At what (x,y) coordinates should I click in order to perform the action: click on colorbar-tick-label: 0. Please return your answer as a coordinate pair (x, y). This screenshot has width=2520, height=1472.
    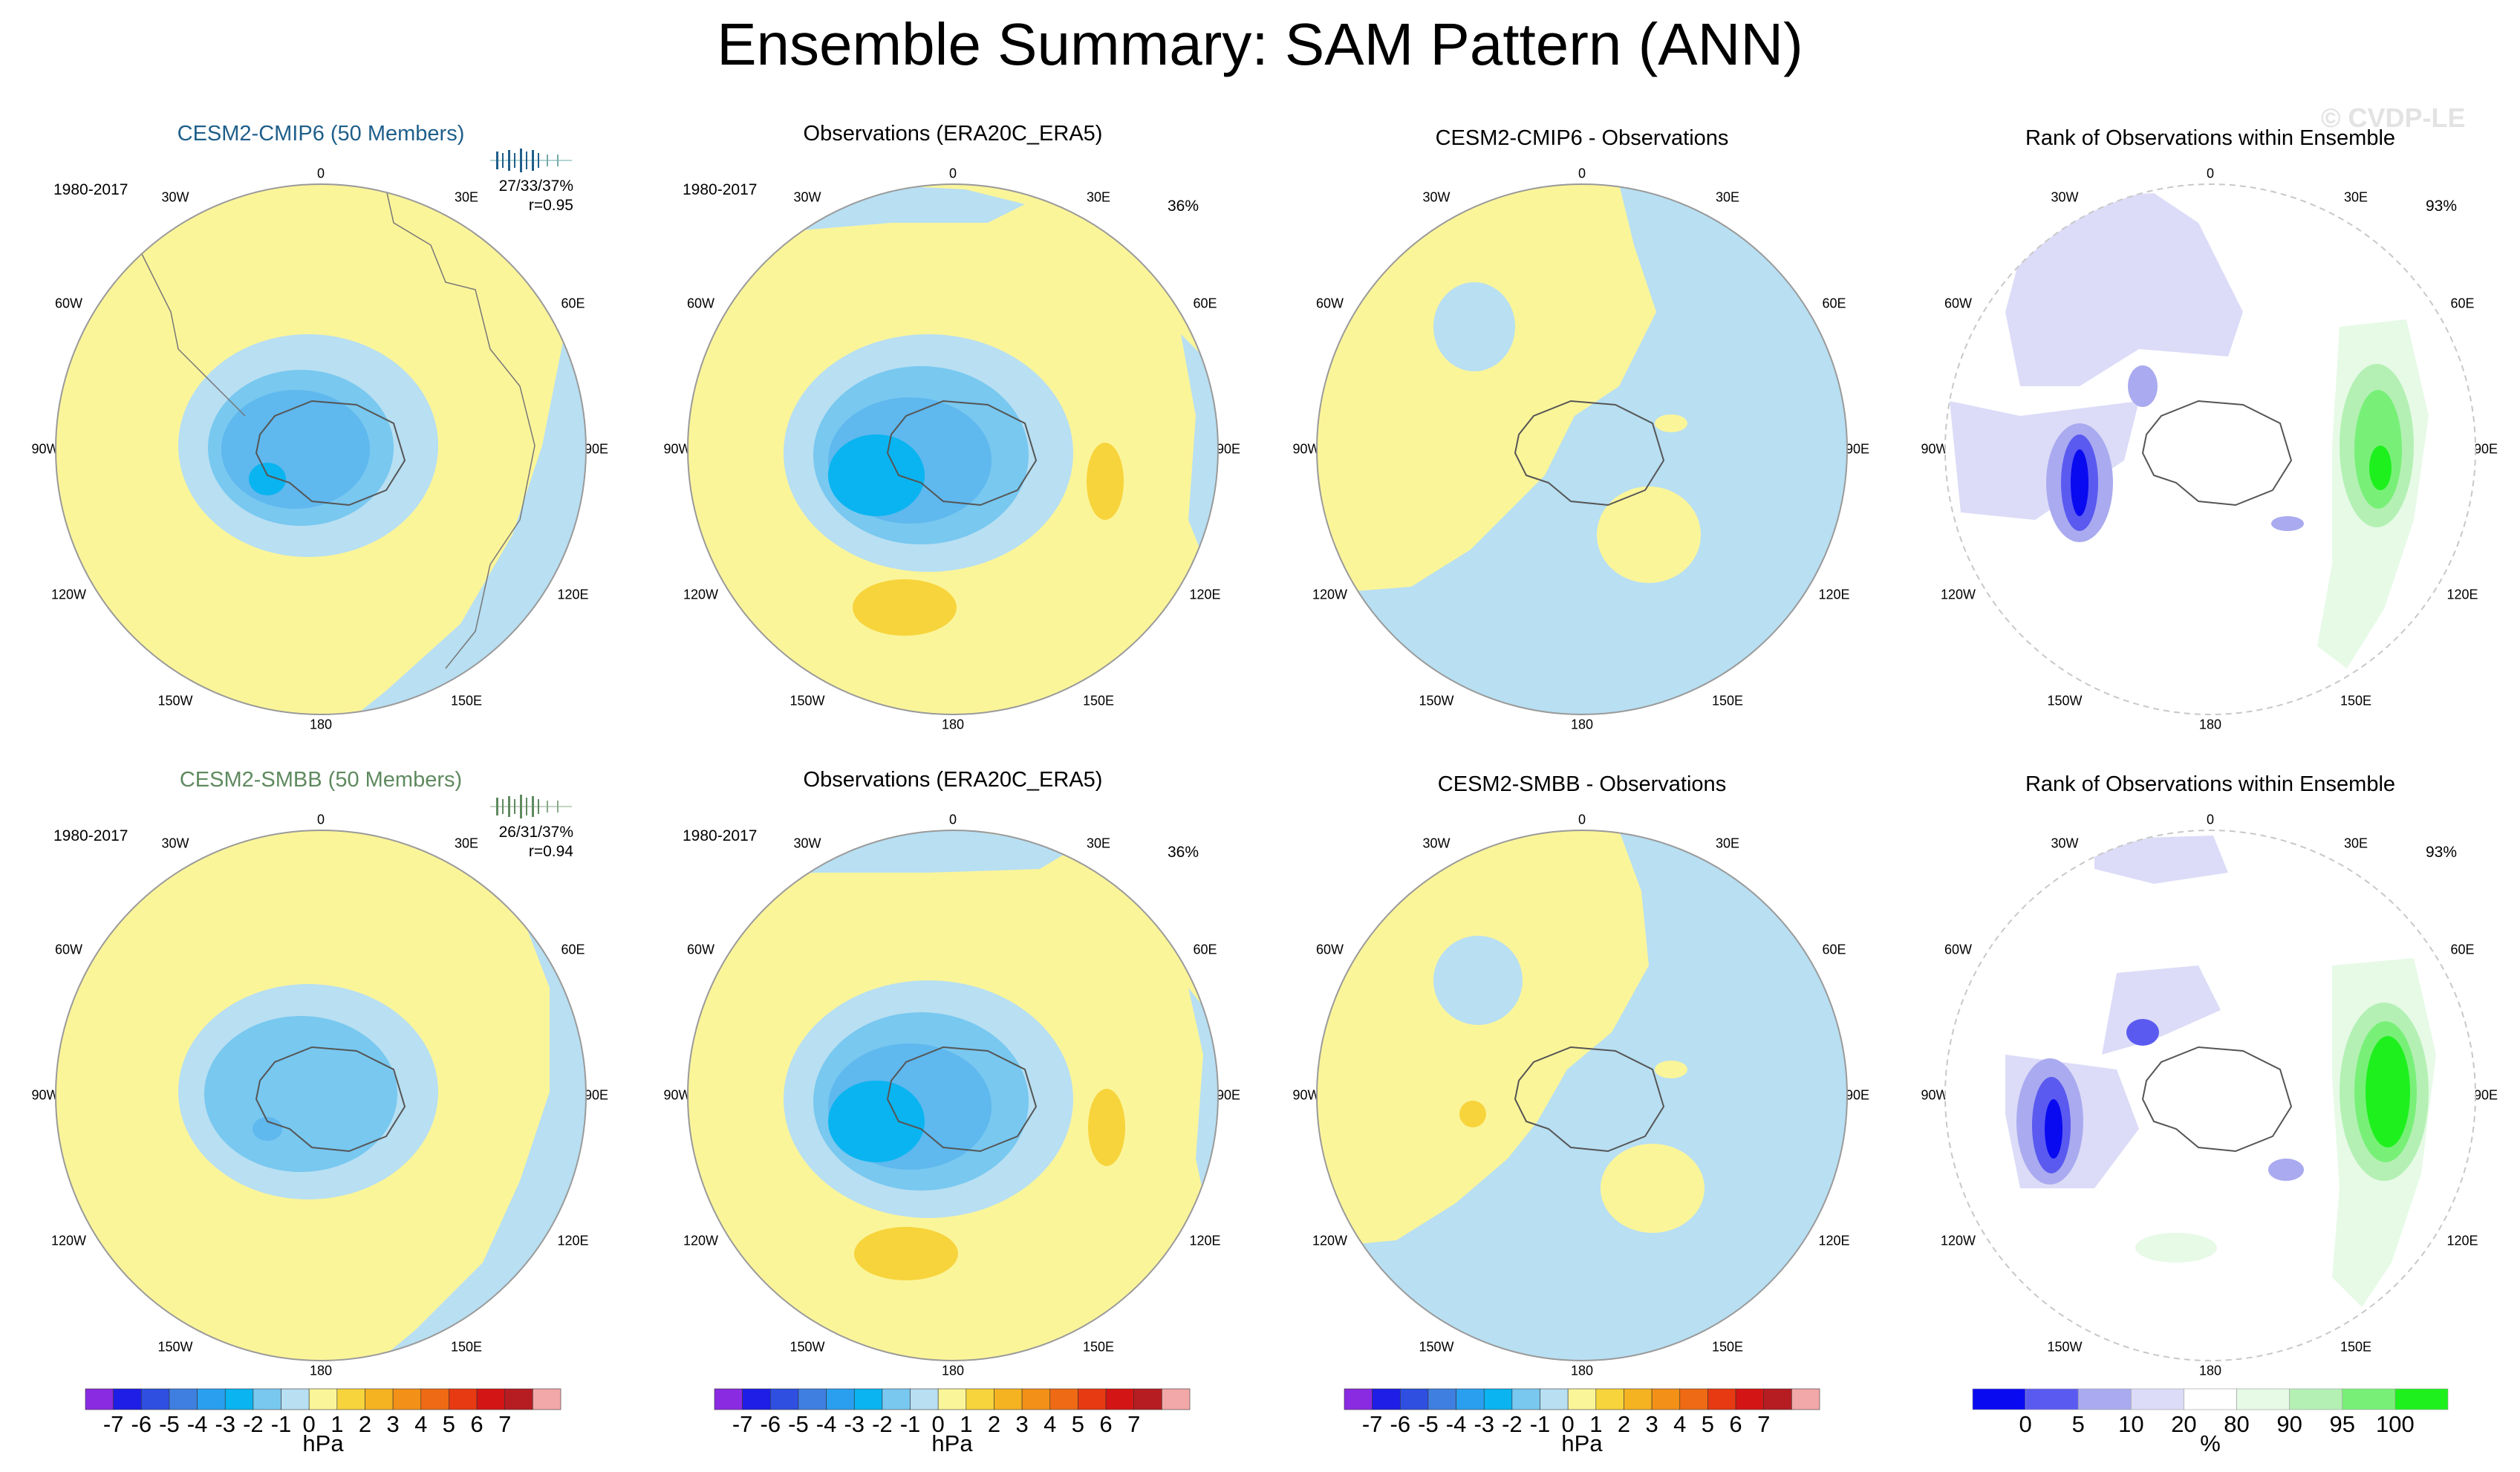
    Looking at the image, I should click on (938, 1424).